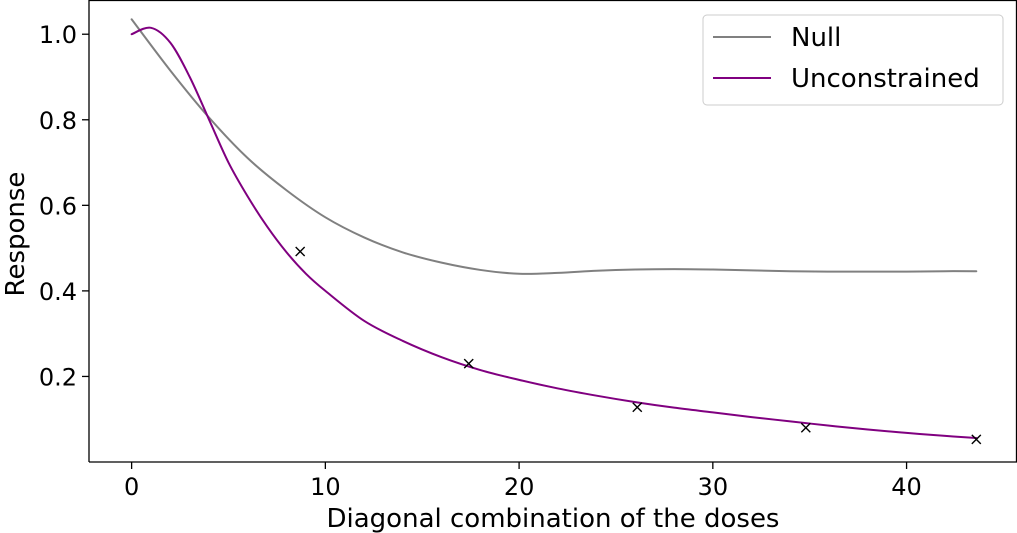  Describe the element at coordinates (885, 79) in the screenshot. I see `legend-label-unconstrained: Unconstrained` at that location.